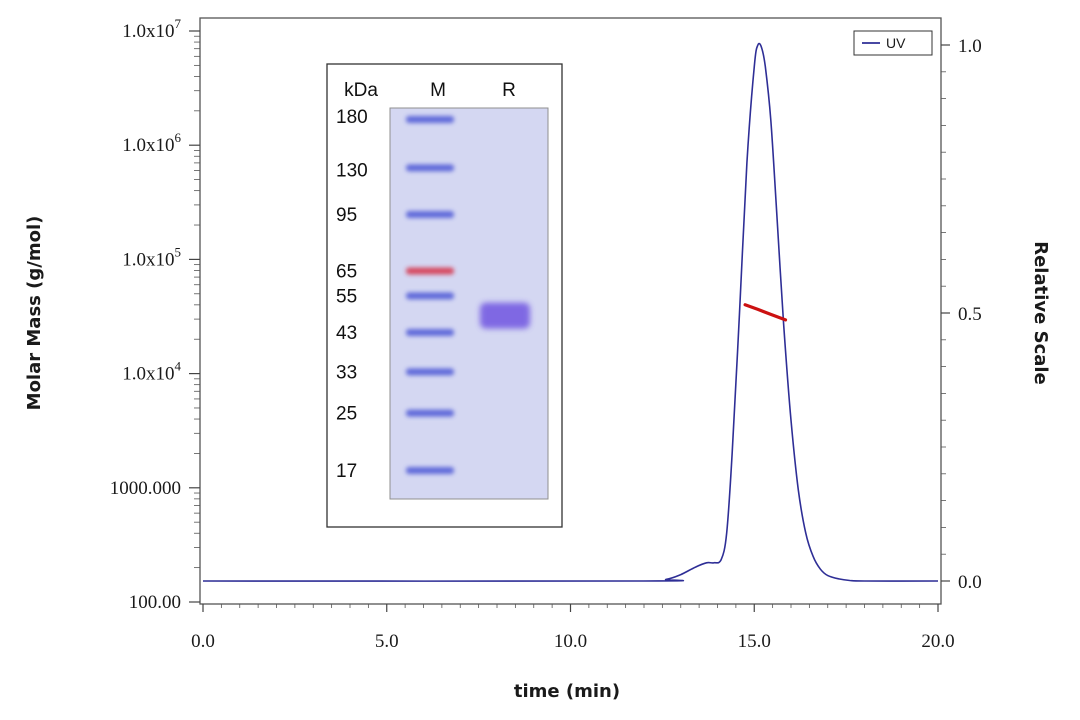  What do you see at coordinates (346, 471) in the screenshot?
I see `gel-marker-label: 17` at bounding box center [346, 471].